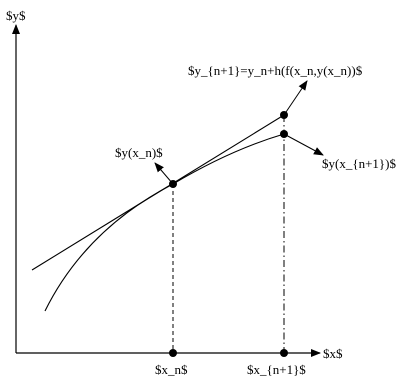 The width and height of the screenshot is (406, 378). Describe the element at coordinates (173, 353) in the screenshot. I see `x-n-axis-point` at that location.